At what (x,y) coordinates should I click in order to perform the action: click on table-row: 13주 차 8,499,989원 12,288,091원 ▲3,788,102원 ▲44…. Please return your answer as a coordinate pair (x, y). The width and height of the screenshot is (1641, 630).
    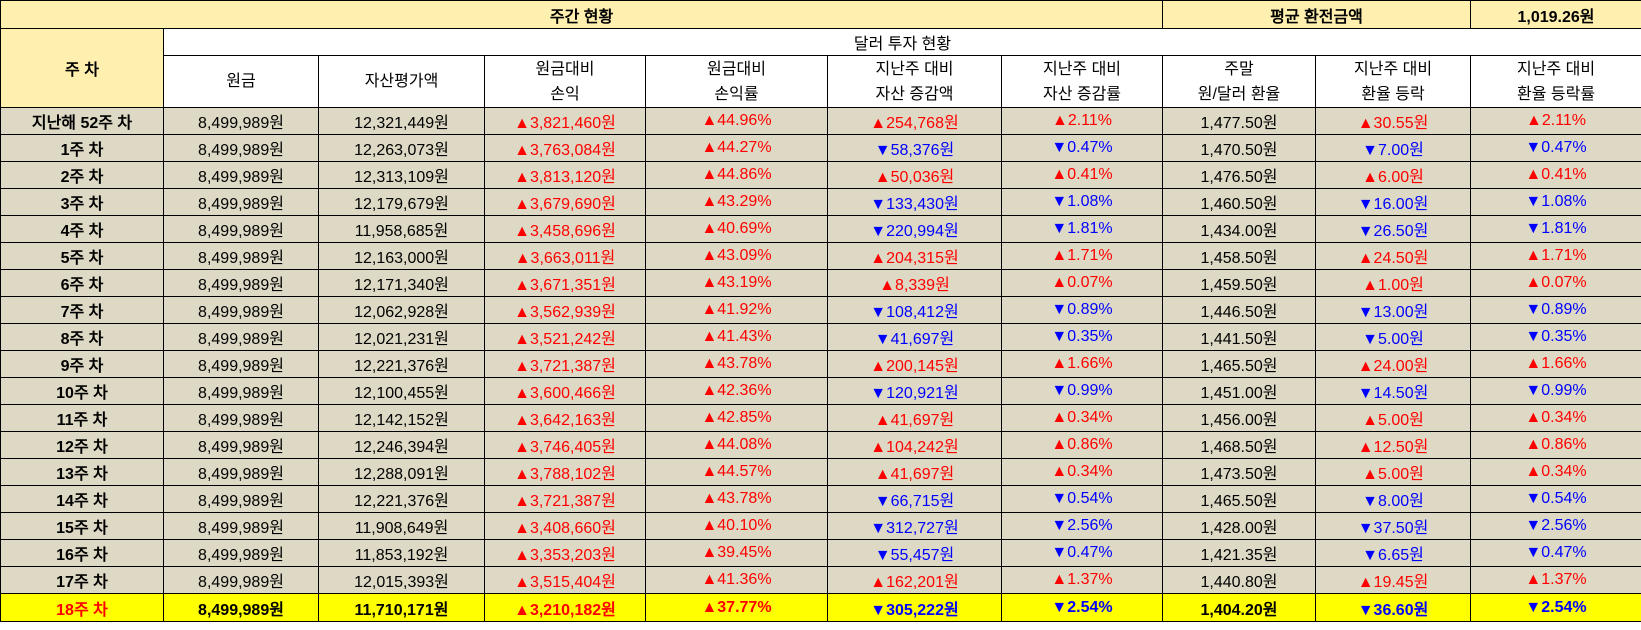
    Looking at the image, I should click on (820, 472).